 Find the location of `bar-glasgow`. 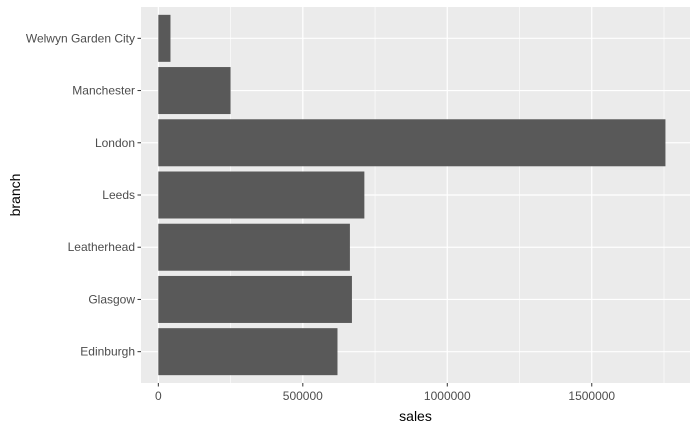

bar-glasgow is located at coordinates (255, 299).